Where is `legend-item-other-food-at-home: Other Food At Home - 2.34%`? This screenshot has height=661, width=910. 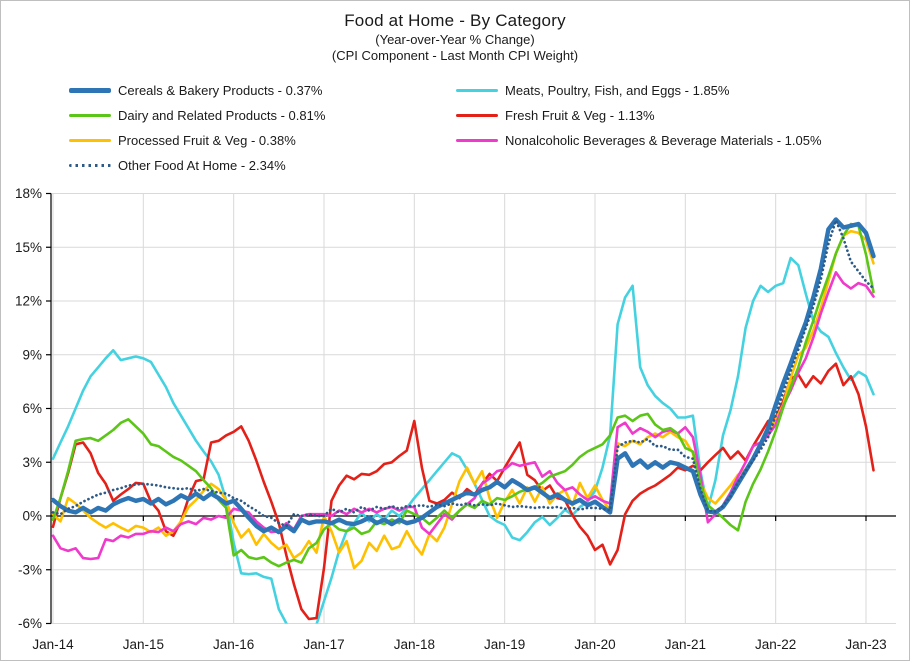
legend-item-other-food-at-home: Other Food At Home - 2.34% is located at coordinates (262, 165).